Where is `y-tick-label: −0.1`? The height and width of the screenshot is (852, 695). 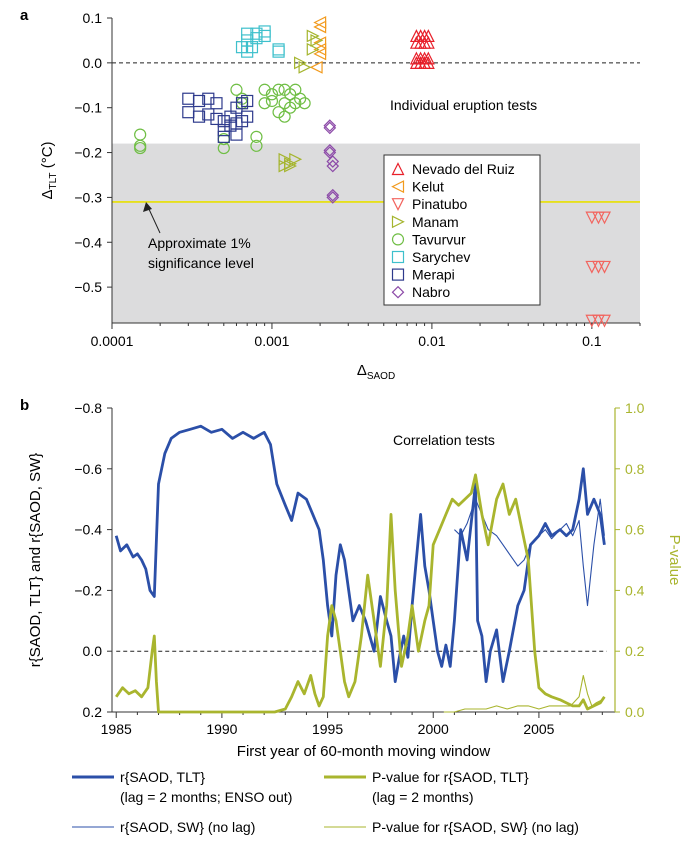 y-tick-label: −0.1 is located at coordinates (88, 108).